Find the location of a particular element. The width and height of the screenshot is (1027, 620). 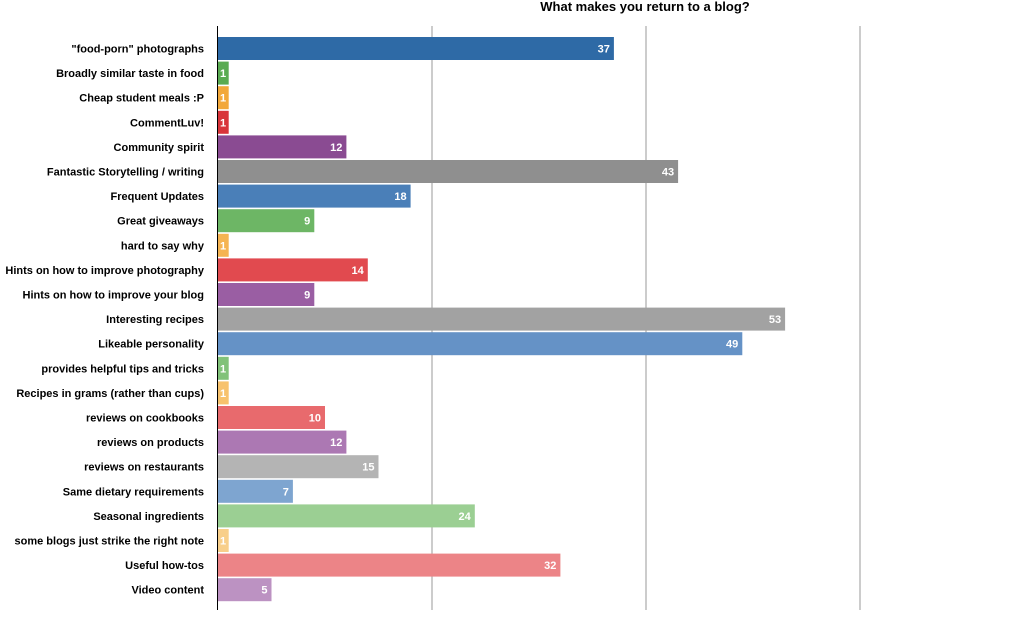

bar-value-label: 43 is located at coordinates (668, 173).